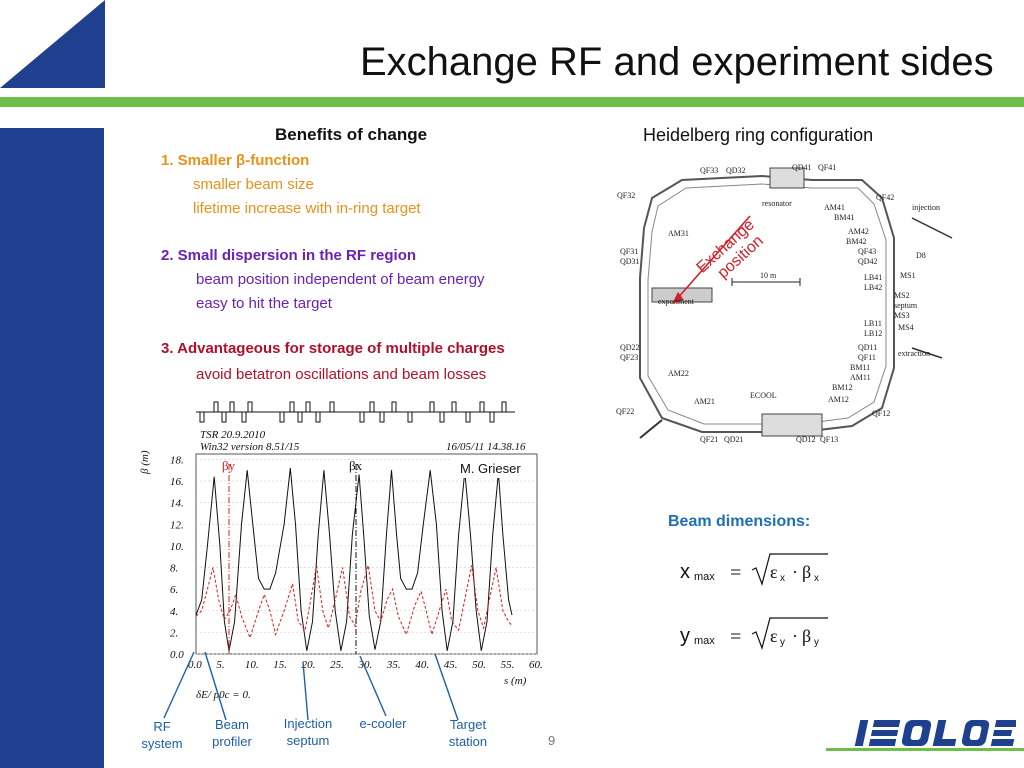 The height and width of the screenshot is (768, 1024). What do you see at coordinates (902, 315) in the screenshot?
I see `label-ms3: MS3` at bounding box center [902, 315].